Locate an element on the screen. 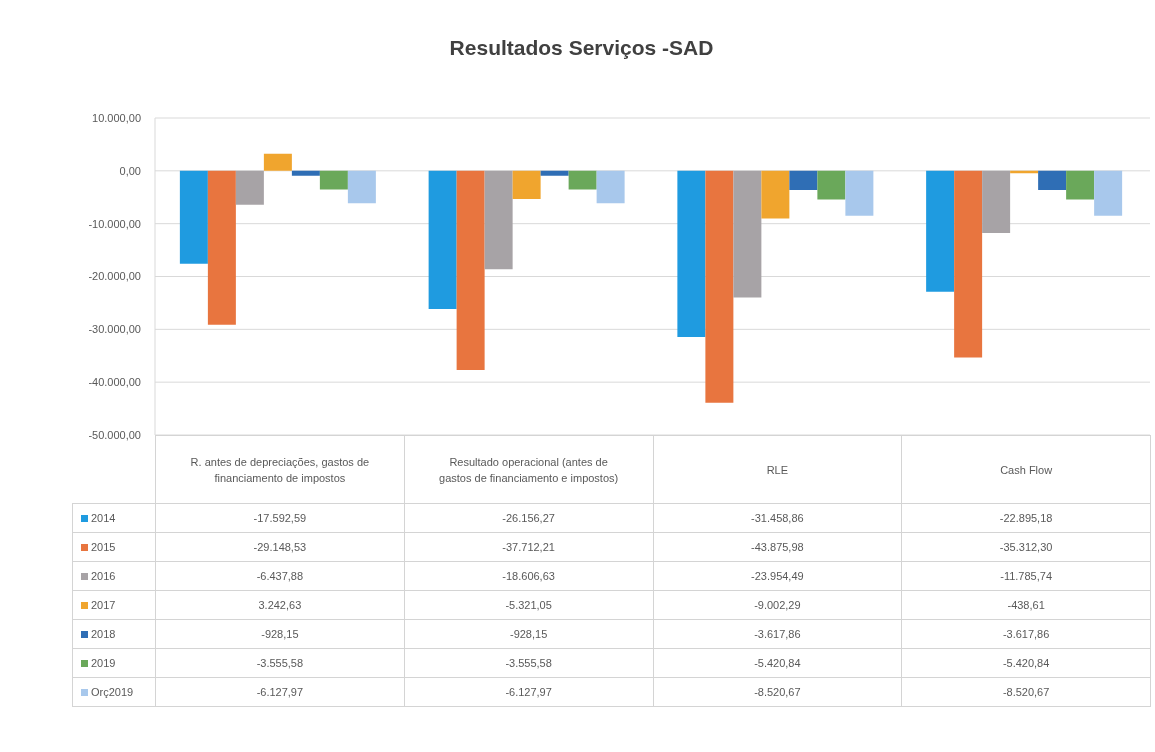 This screenshot has width=1155, height=752. y-tick-label: -40.000,00 is located at coordinates (114, 382).